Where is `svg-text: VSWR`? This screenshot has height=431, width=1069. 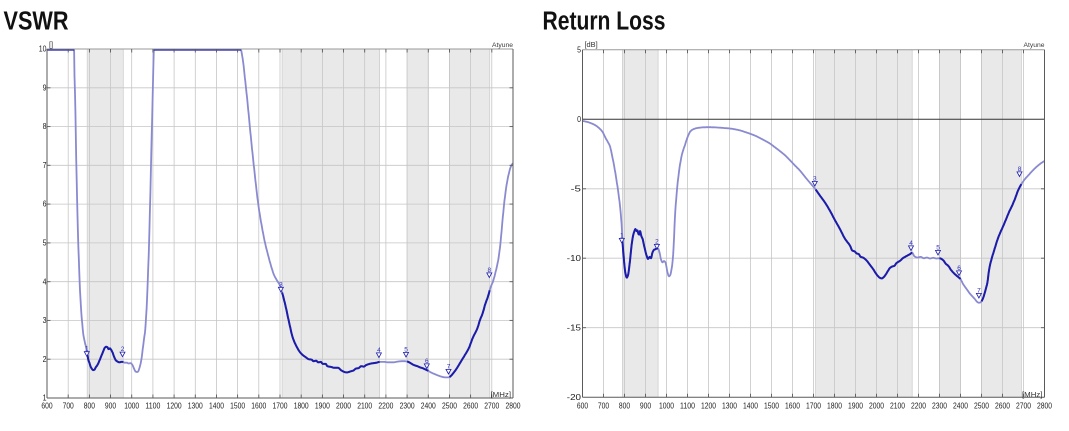 svg-text: VSWR is located at coordinates (36, 21).